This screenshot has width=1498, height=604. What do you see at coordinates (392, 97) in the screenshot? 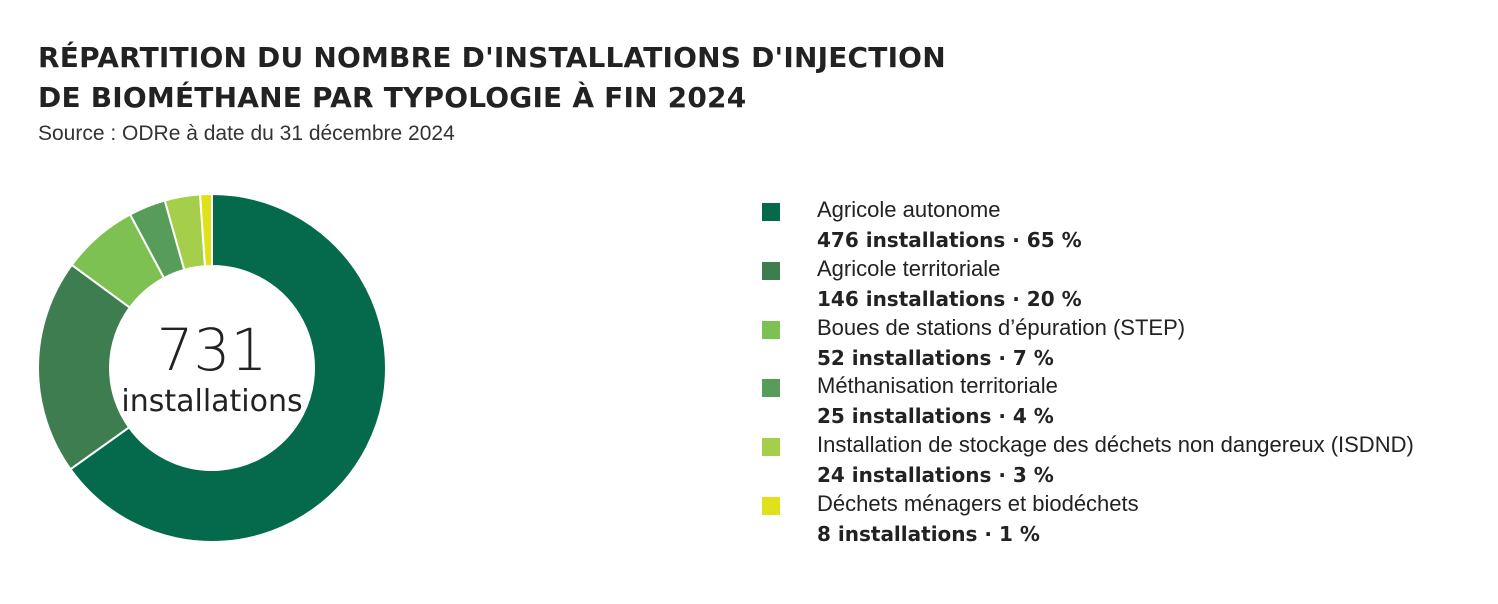
I see `chart-title-line-2: DE BIOMÉTHANE PAR TYPOLOGIE À FIN 2024` at bounding box center [392, 97].